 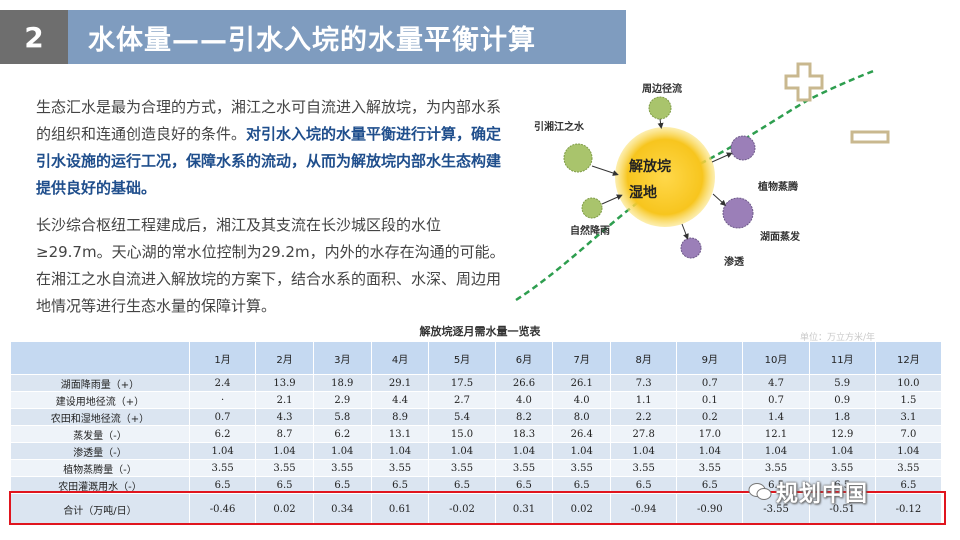 I want to click on table-cell: 1.4, so click(x=776, y=417).